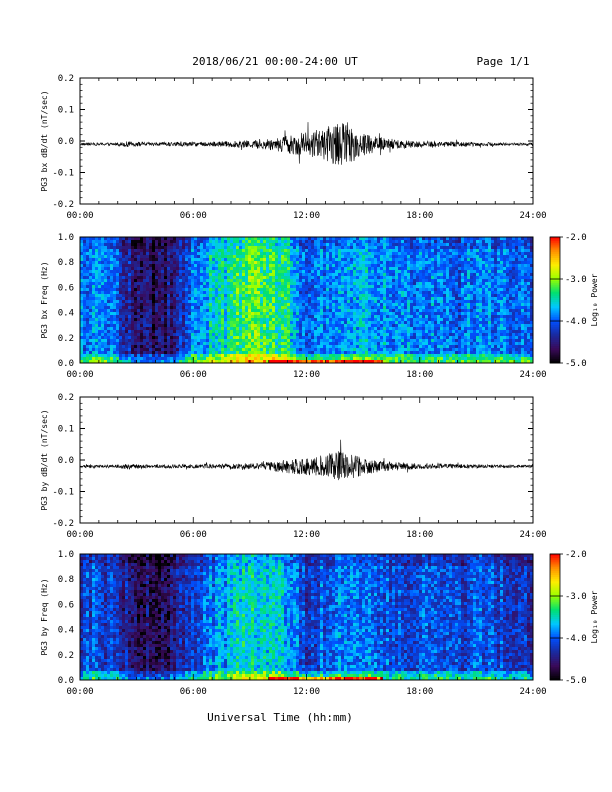  What do you see at coordinates (66, 364) in the screenshot?
I see `y-tick-label: 0.0` at bounding box center [66, 364].